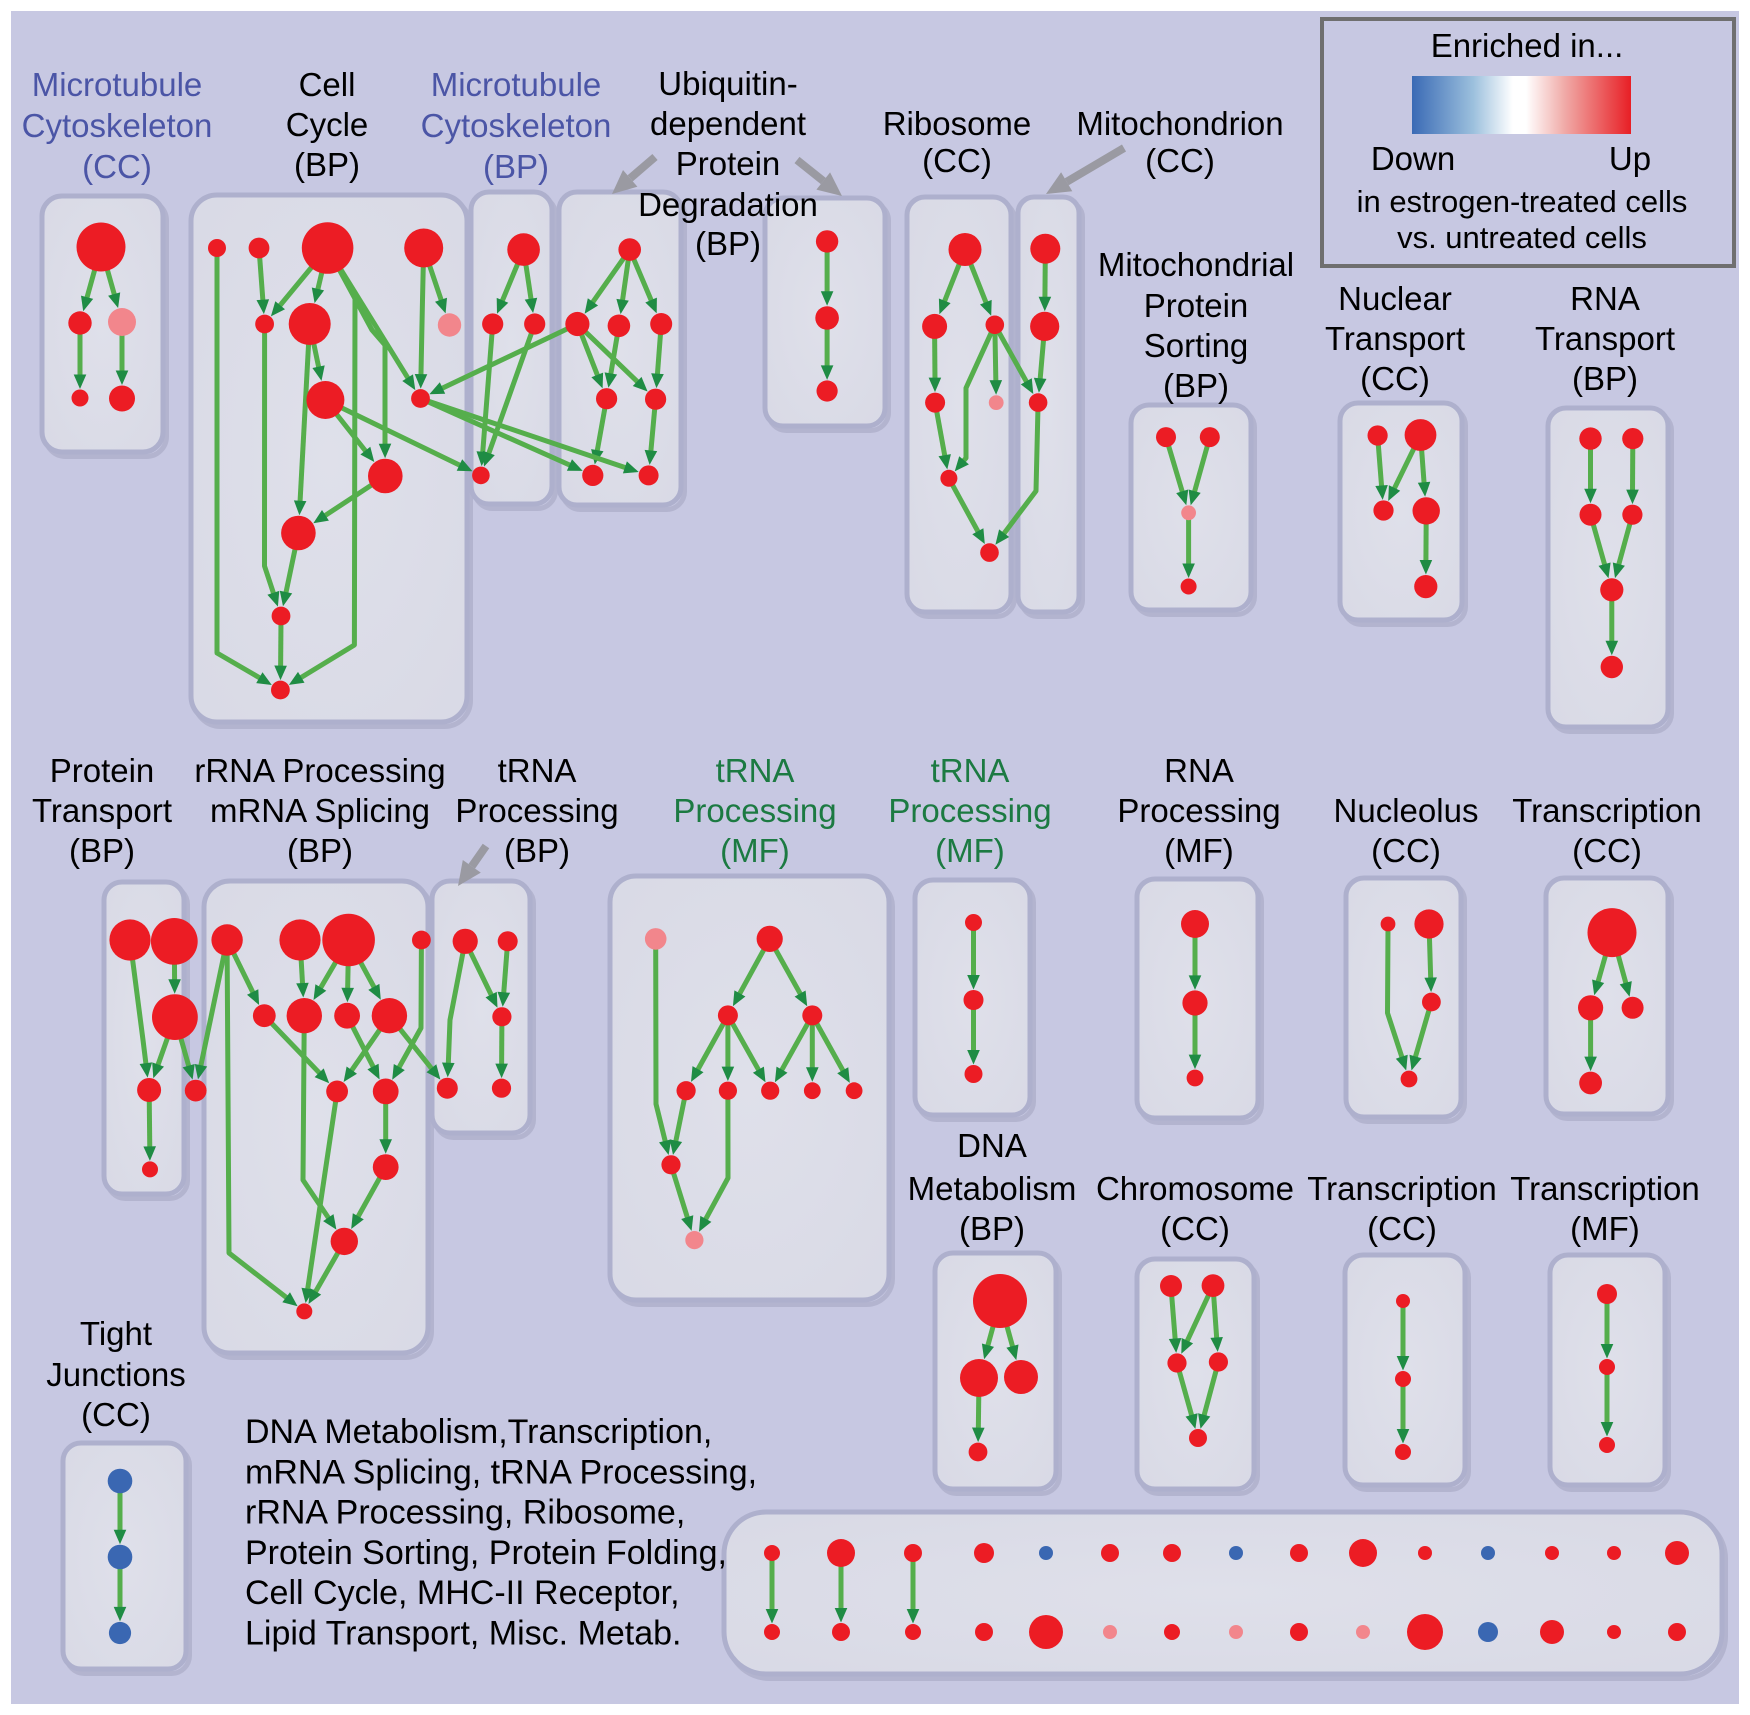  What do you see at coordinates (728, 123) in the screenshot?
I see `svg-text: dependent` at bounding box center [728, 123].